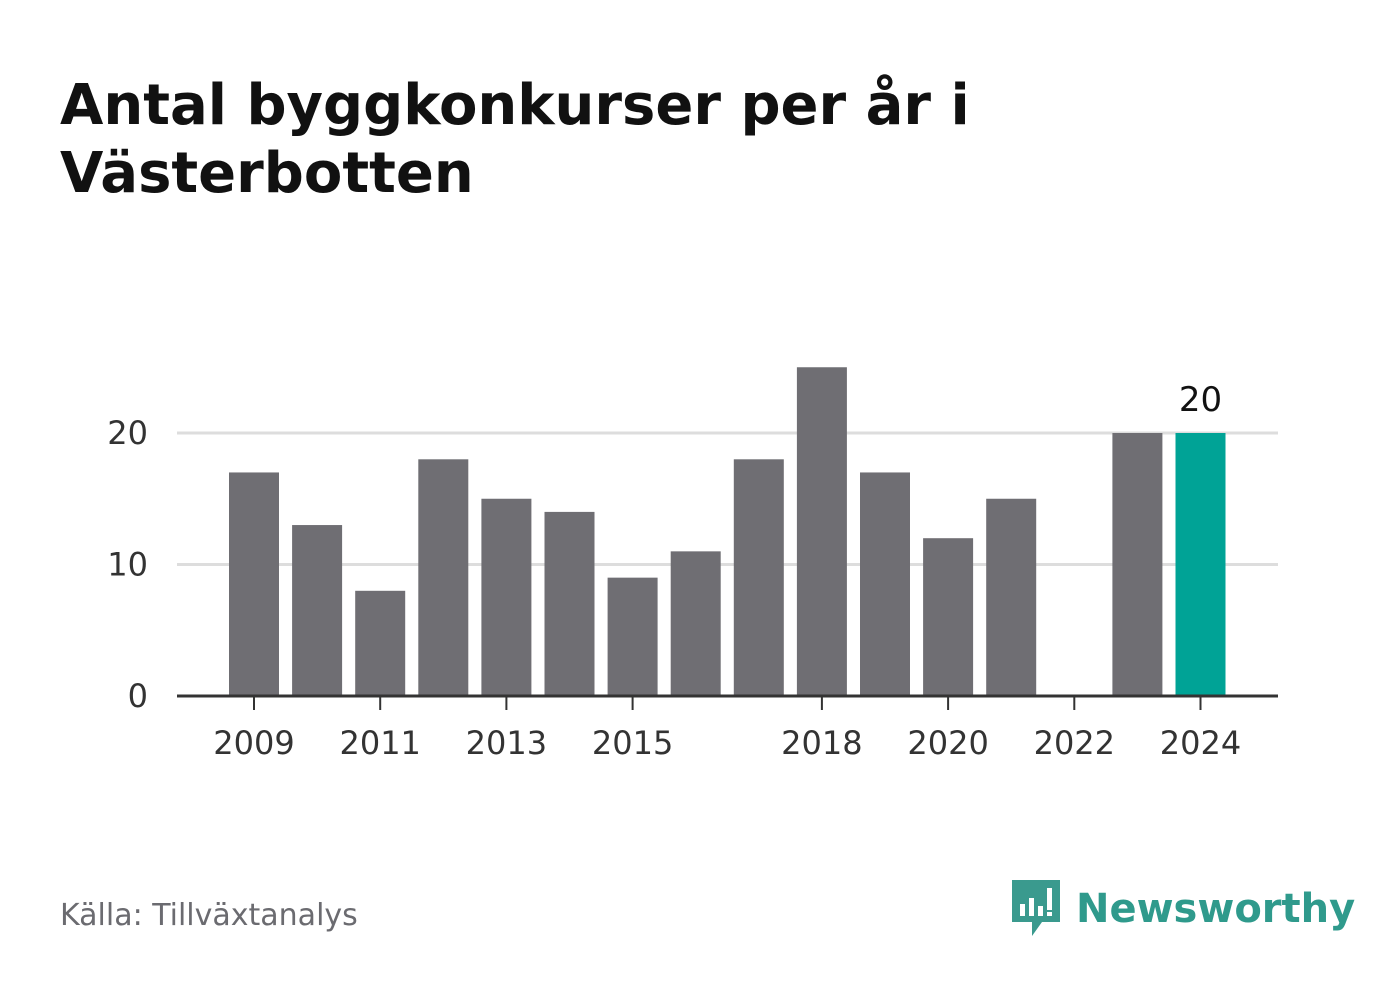 The width and height of the screenshot is (1382, 999). Describe the element at coordinates (127, 433) in the screenshot. I see `y-tick-label: 20` at that location.